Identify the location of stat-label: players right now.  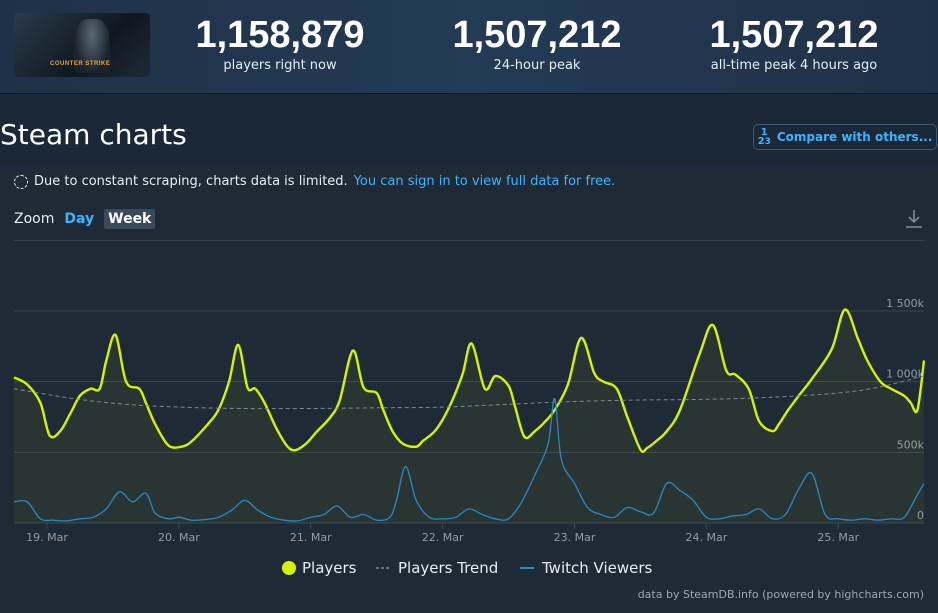
(280, 65).